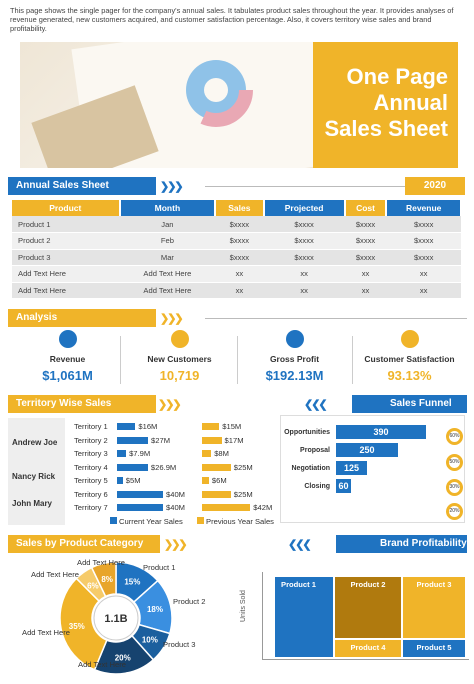 This screenshot has width=474, height=684. Describe the element at coordinates (80, 543) in the screenshot. I see `category-title: Sales by Product Category` at that location.